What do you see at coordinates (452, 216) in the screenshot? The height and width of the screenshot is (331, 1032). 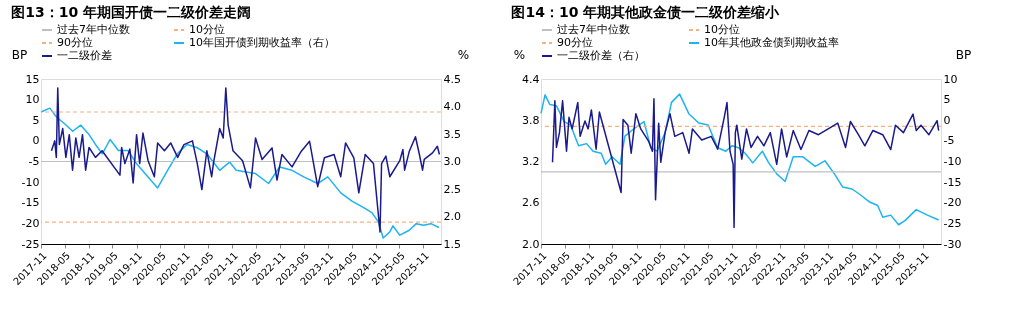 I see `y2-tick-label: 2.0` at bounding box center [452, 216].